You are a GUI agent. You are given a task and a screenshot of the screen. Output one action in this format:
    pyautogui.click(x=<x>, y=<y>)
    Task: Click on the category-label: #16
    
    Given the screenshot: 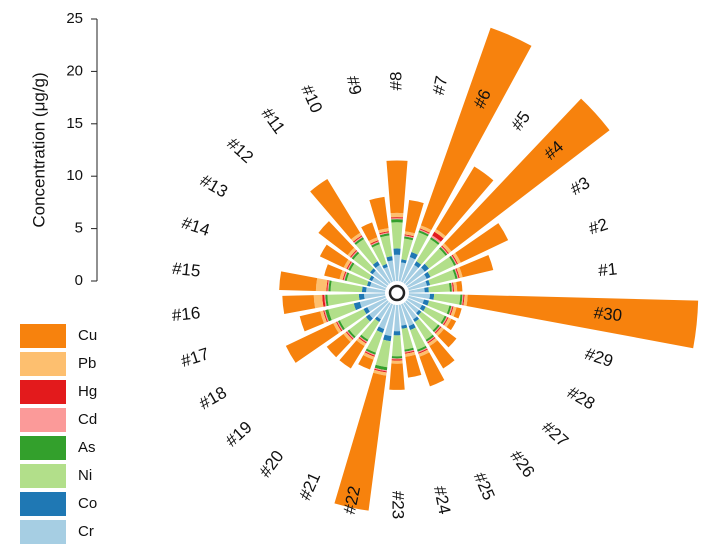 What is the action you would take?
    pyautogui.click(x=186, y=314)
    